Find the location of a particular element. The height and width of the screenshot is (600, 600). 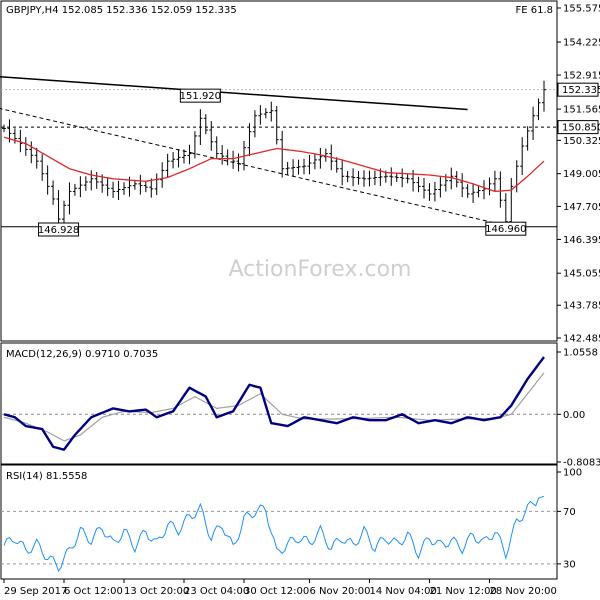

rsi-header: RSI(14) 81.5558 is located at coordinates (46, 476).